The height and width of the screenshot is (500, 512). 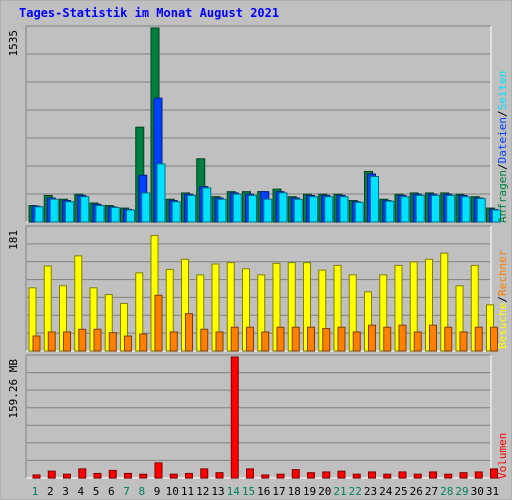 I want to click on x-tick-label-day-13: 13, so click(x=217, y=491).